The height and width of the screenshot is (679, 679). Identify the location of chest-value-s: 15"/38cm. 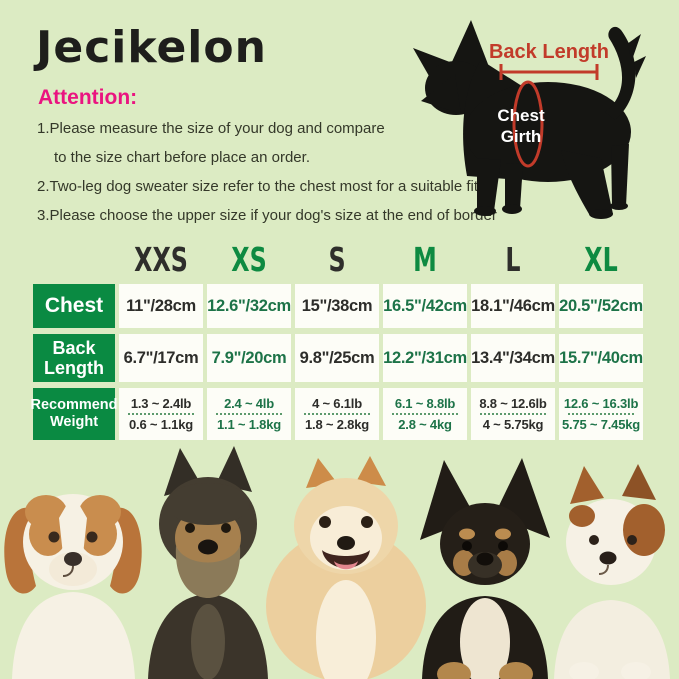
(337, 306).